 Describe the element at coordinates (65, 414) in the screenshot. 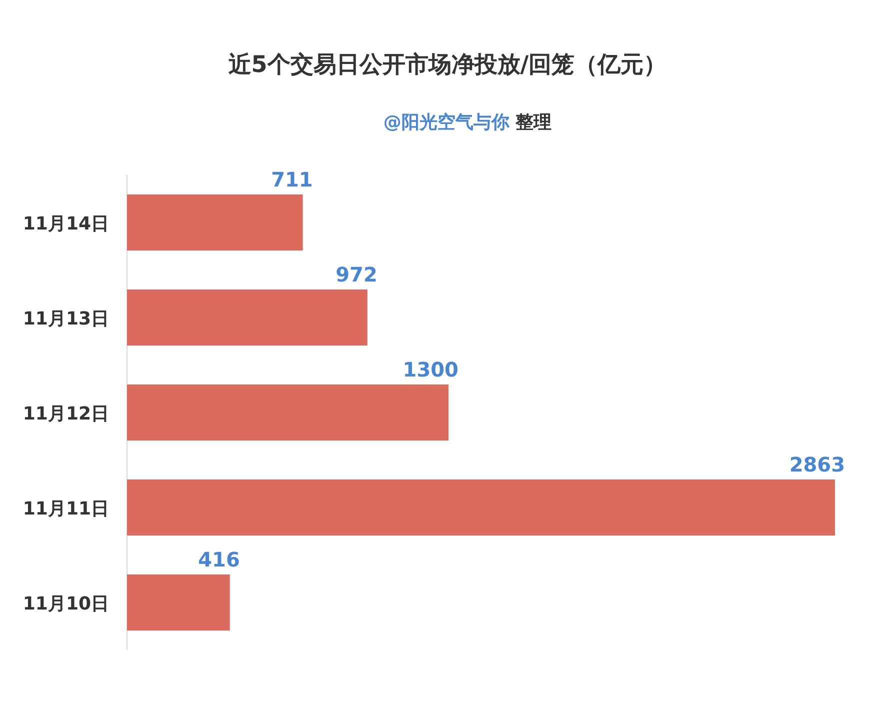

I see `y-tick-label: 11月12日` at that location.